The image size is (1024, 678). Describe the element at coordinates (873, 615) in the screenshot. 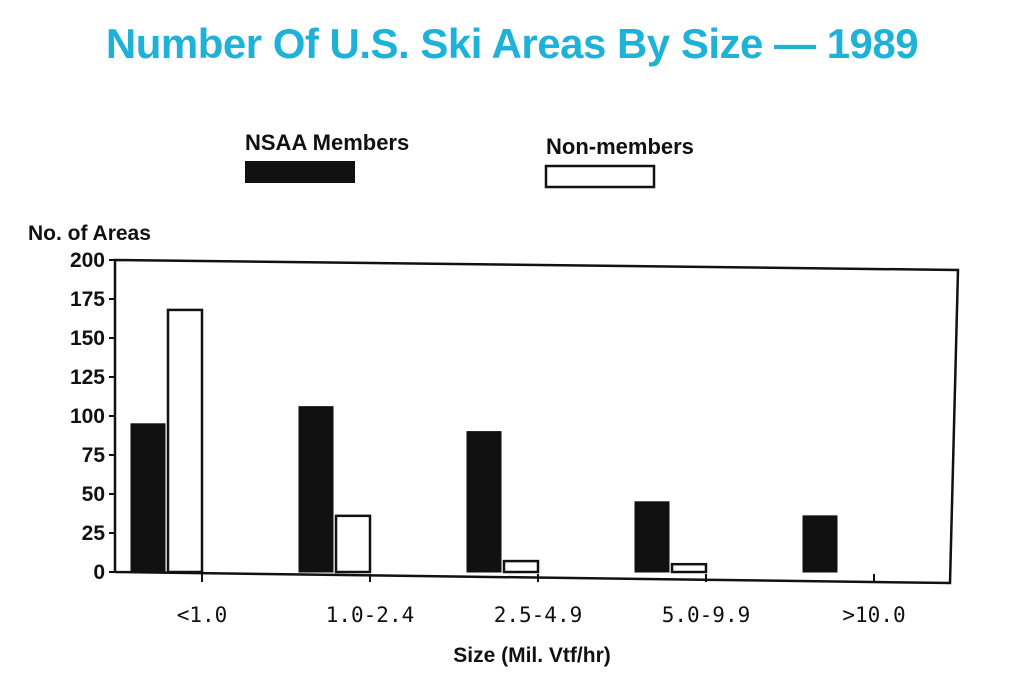

I see `x-tick-label: >10.0` at that location.